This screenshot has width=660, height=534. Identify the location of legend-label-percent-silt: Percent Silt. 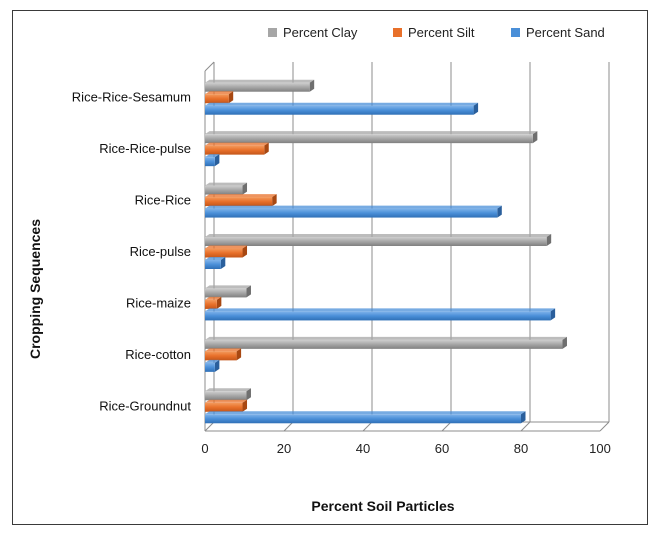
(441, 32).